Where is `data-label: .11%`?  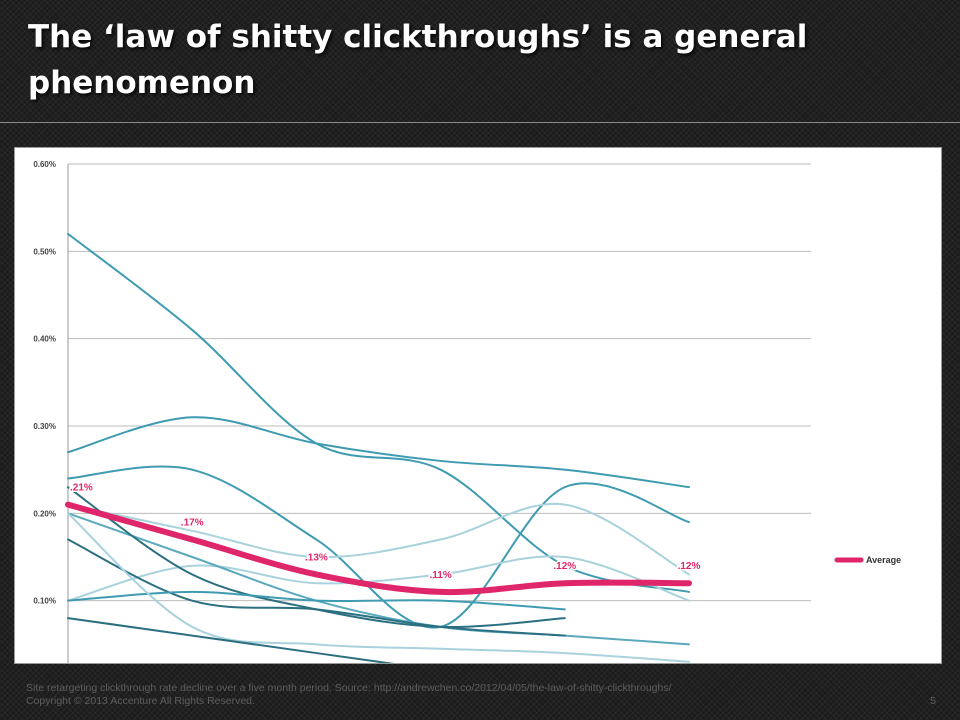
data-label: .11% is located at coordinates (440, 575).